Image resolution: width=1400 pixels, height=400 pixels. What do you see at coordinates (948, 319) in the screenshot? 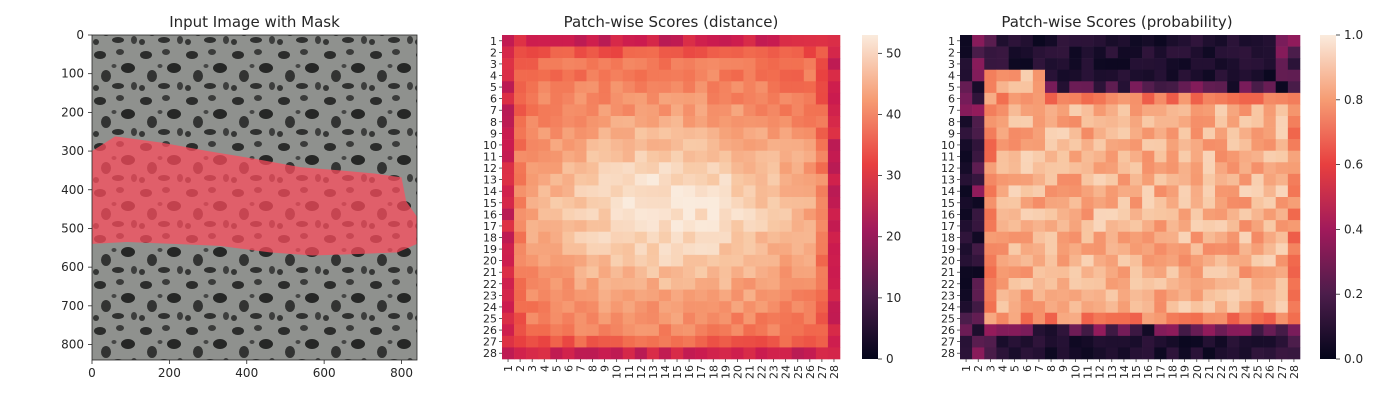
I see `row-label: 25` at bounding box center [948, 319].